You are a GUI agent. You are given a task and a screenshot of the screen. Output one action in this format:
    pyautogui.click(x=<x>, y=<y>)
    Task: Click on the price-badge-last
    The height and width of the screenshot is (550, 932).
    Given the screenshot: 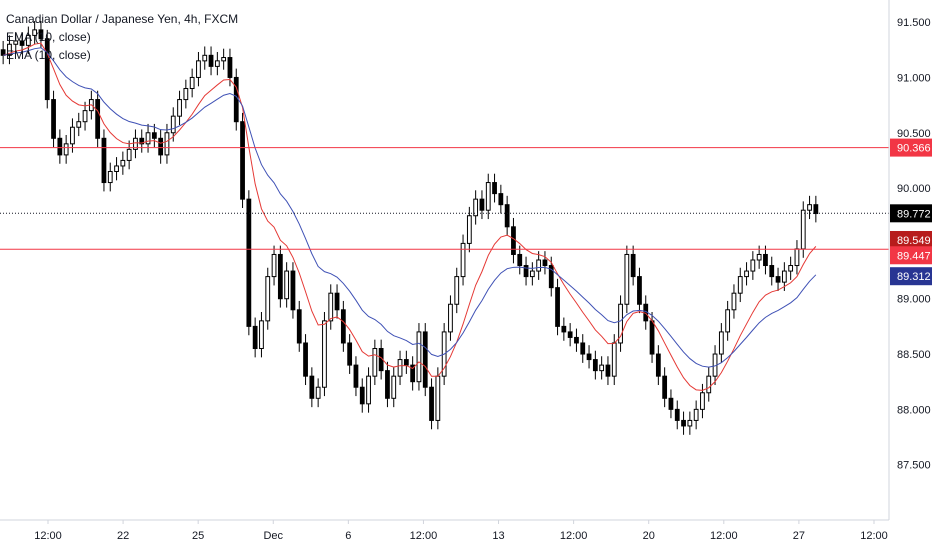 What is the action you would take?
    pyautogui.click(x=911, y=213)
    